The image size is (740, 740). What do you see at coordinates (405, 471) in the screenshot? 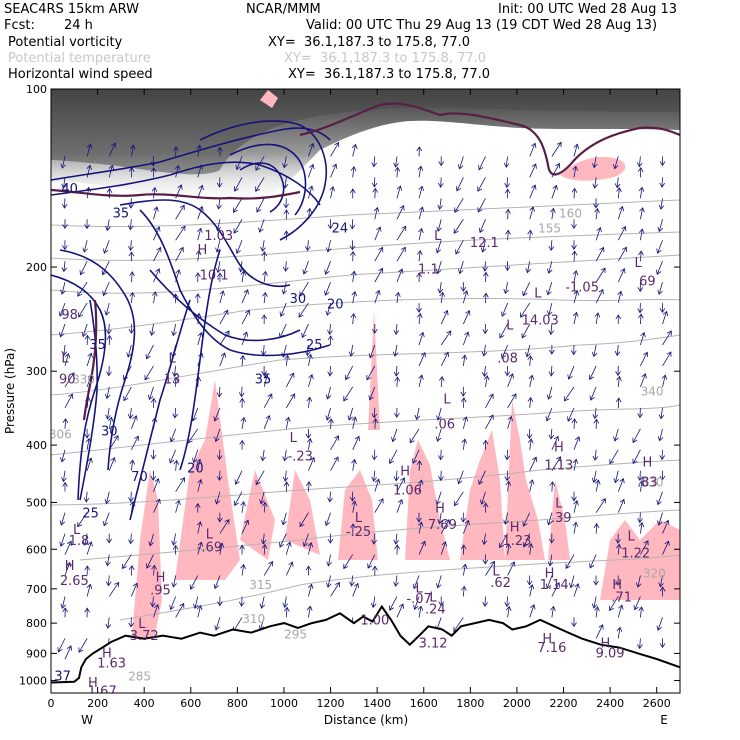
I see `pv-extremum-label: H` at bounding box center [405, 471].